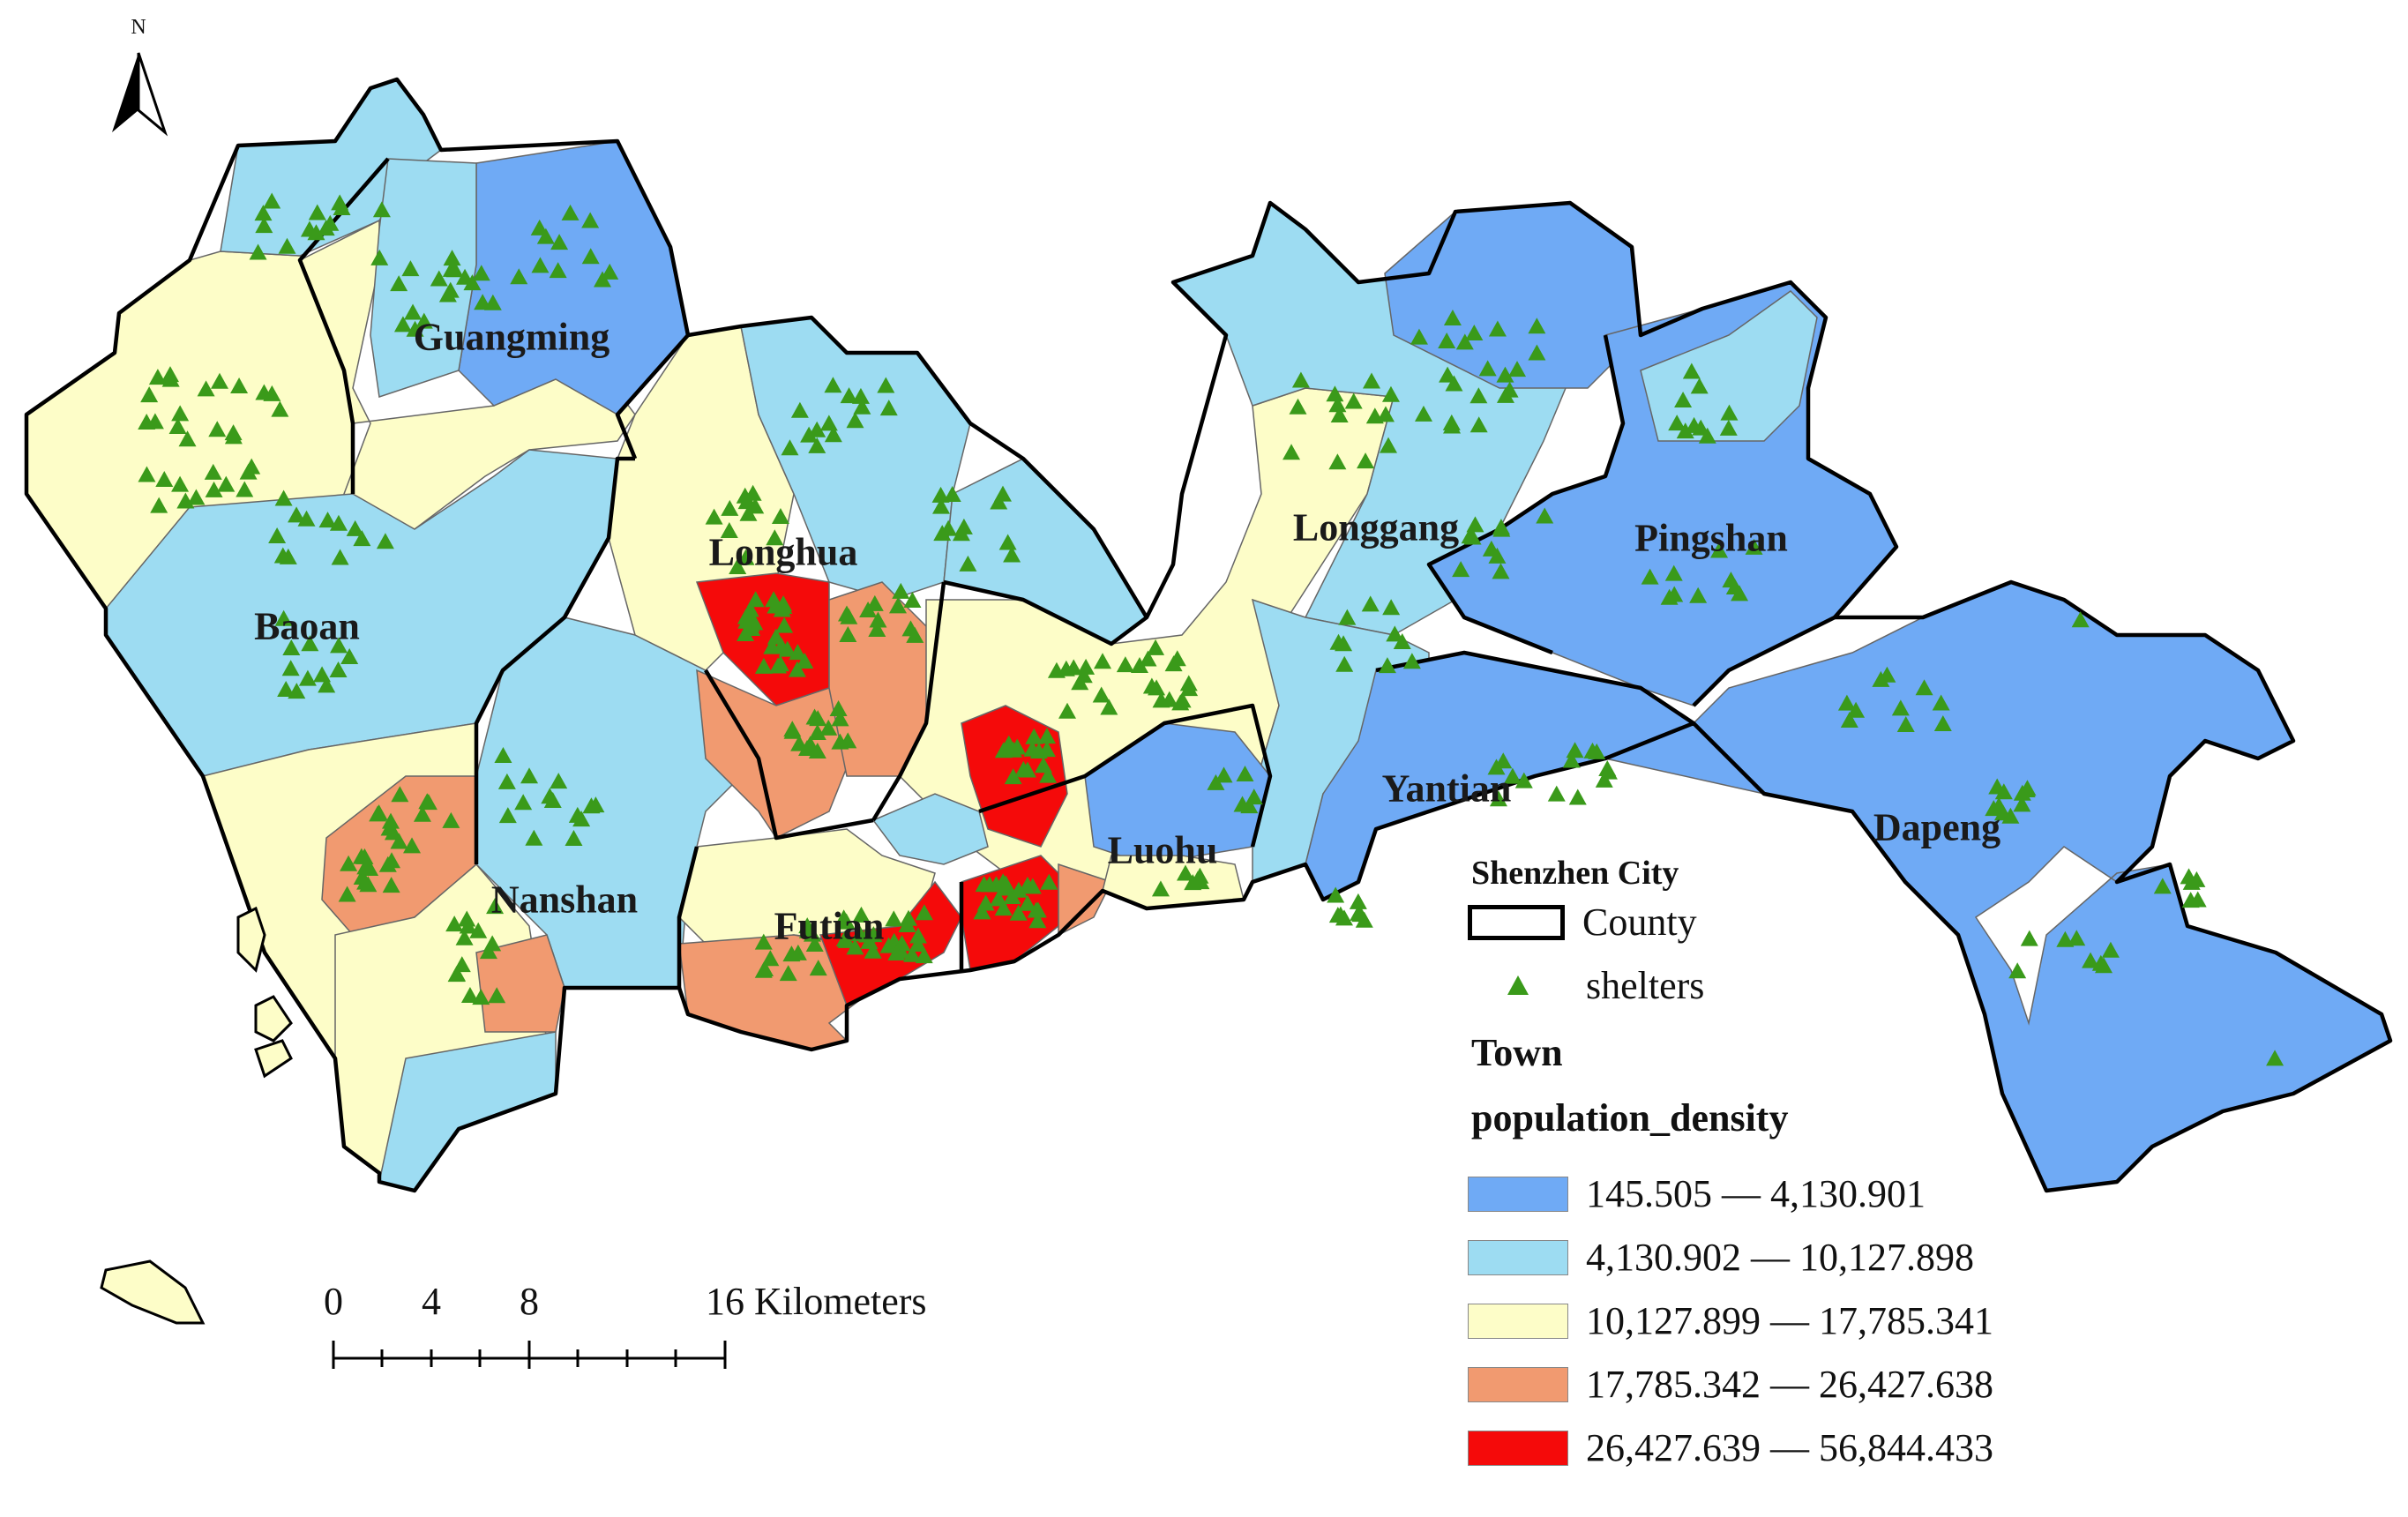 The width and height of the screenshot is (2408, 1517). I want to click on district-label-dapeng: Dapeng, so click(1937, 827).